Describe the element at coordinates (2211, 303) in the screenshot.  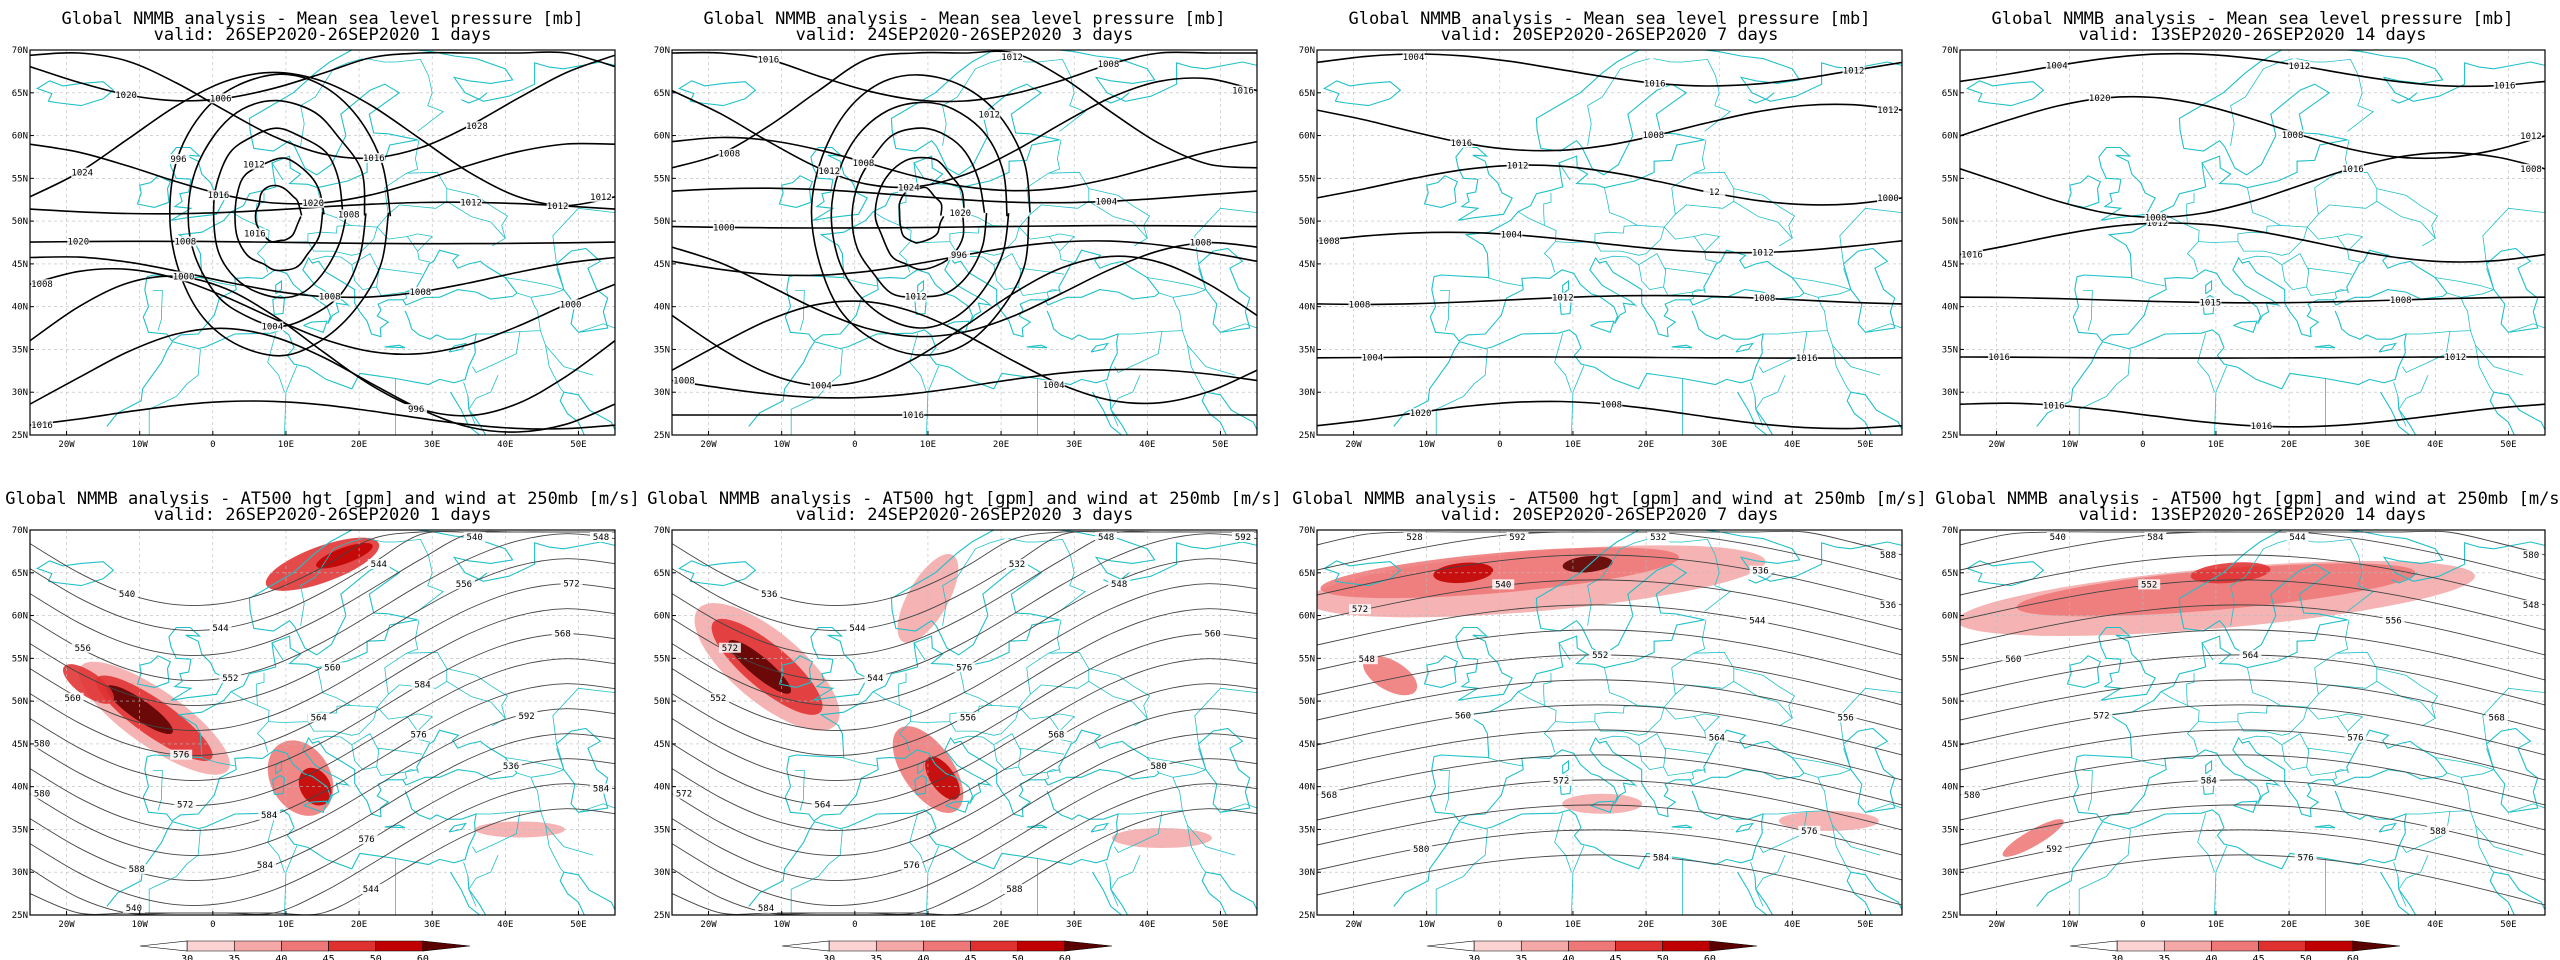
I see `contour-label: 1015` at that location.